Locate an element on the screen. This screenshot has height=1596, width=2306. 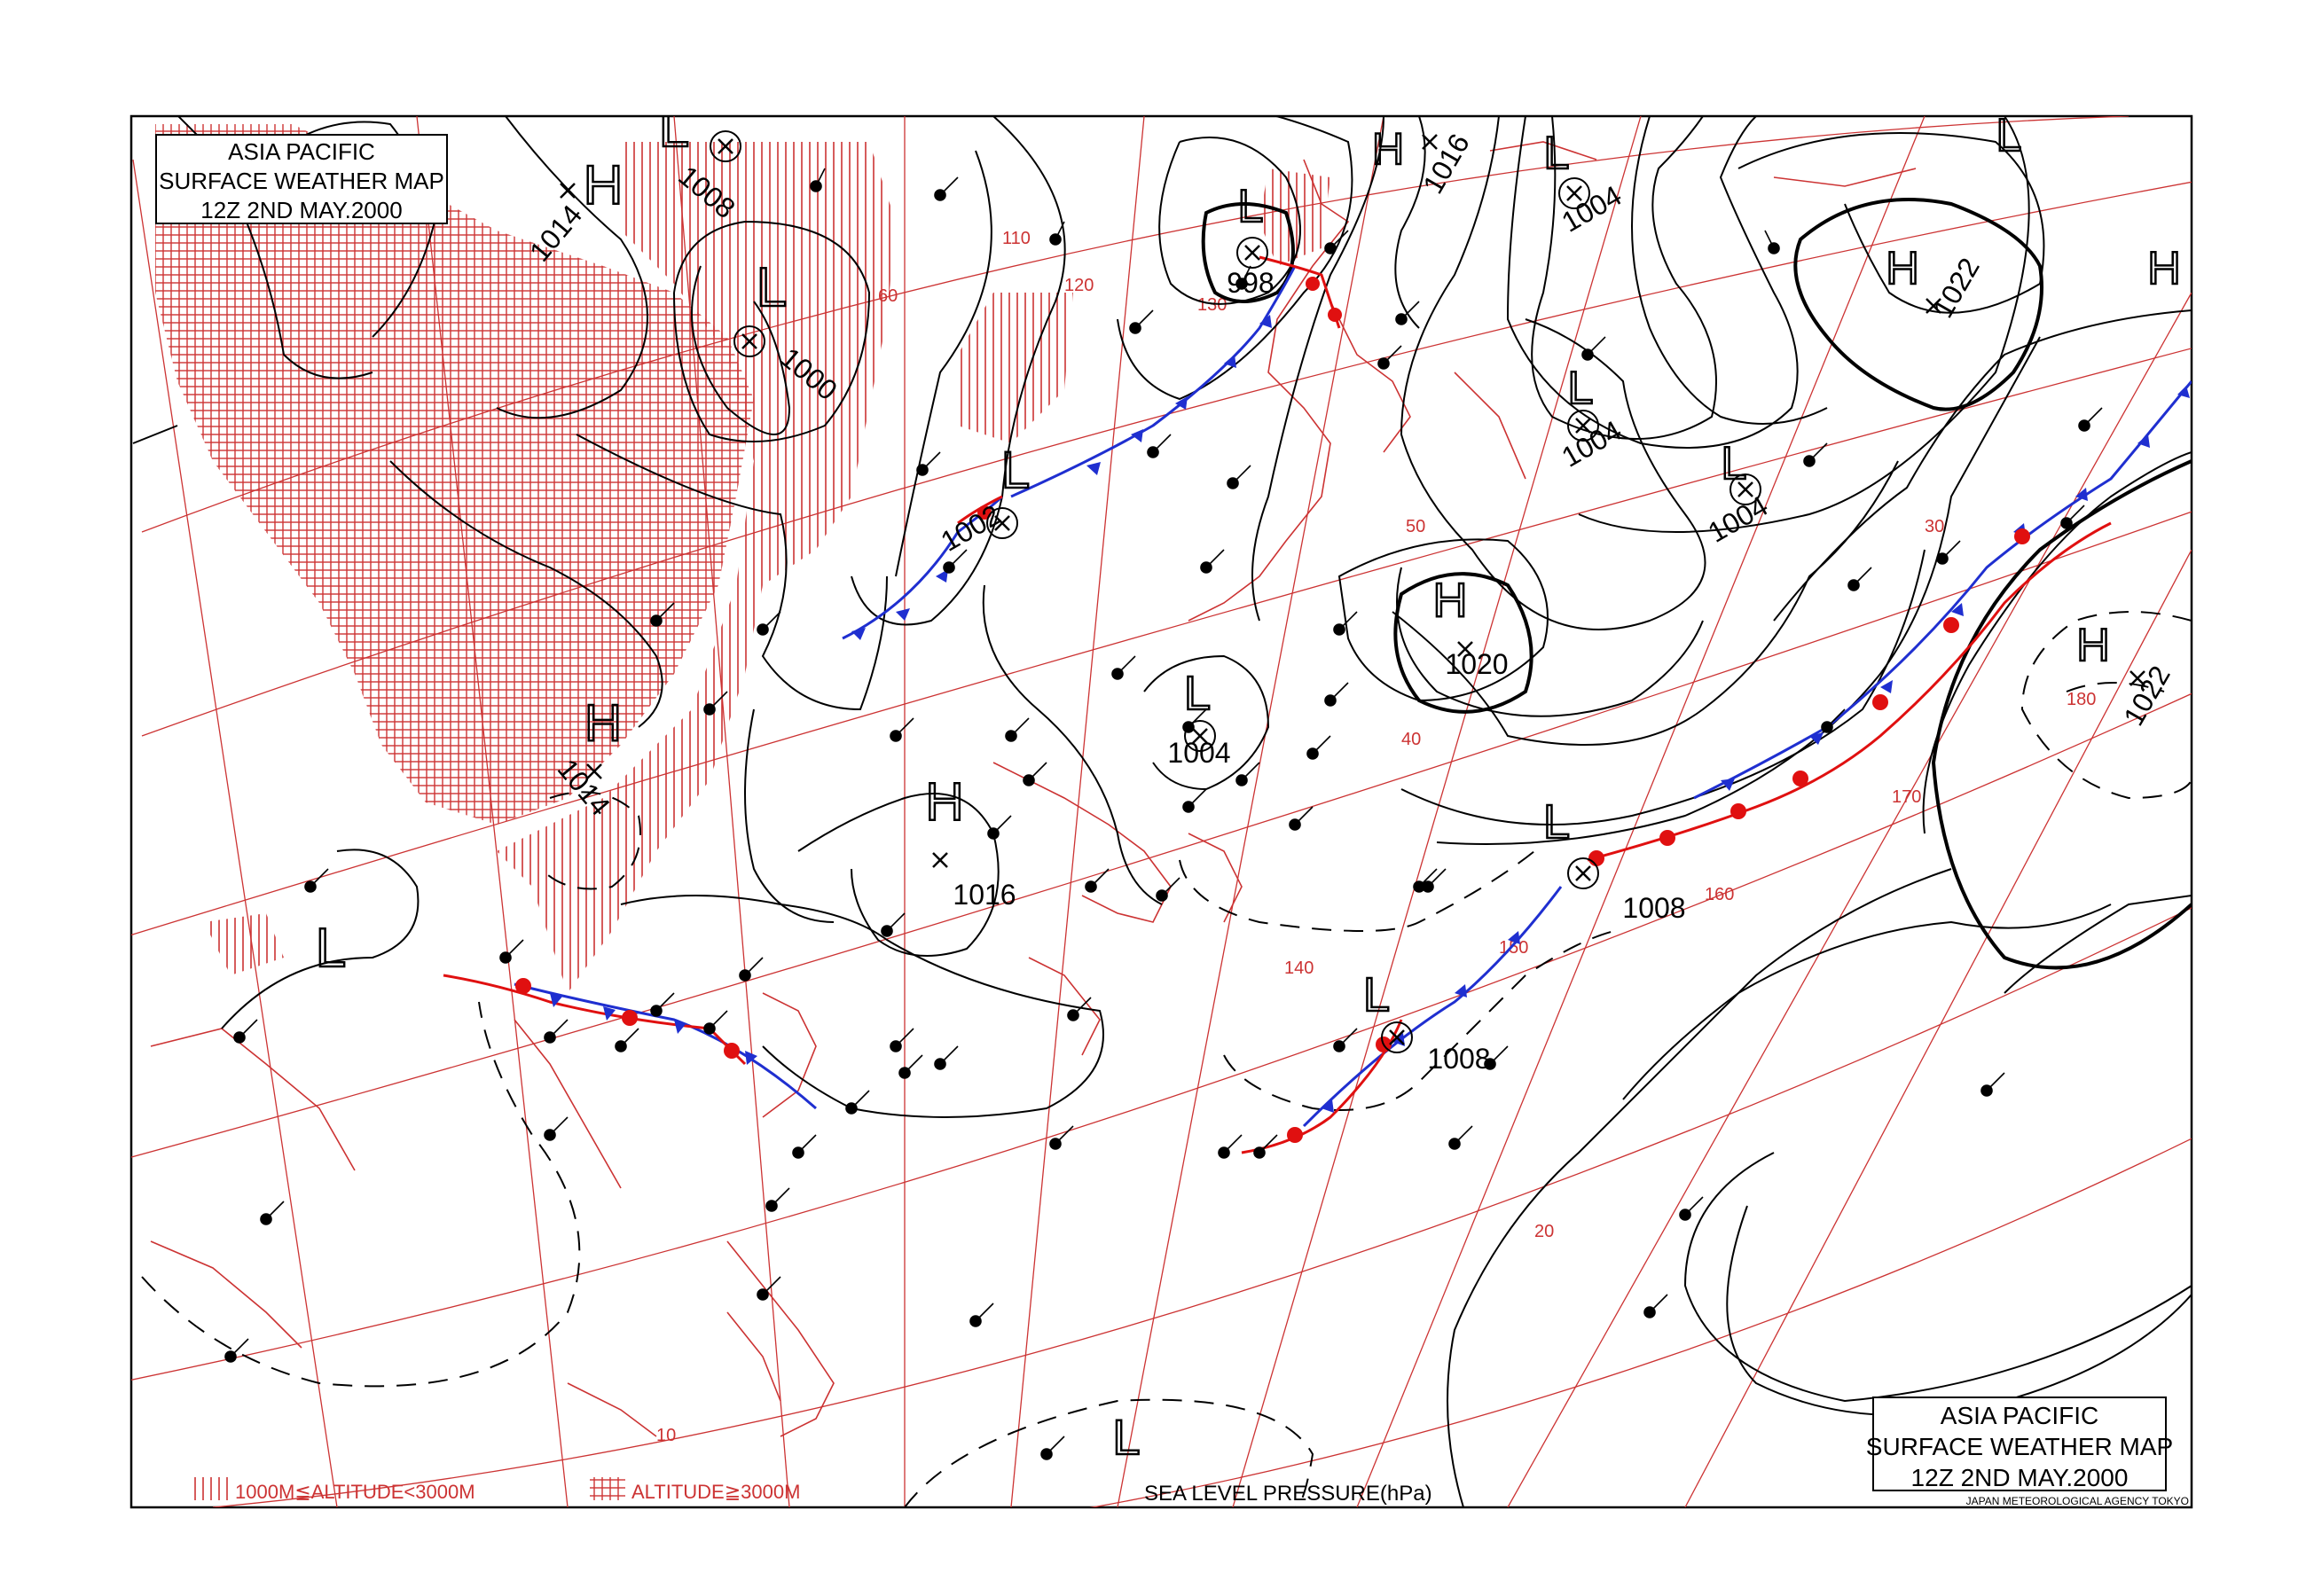
pressure-value: 1008 is located at coordinates (1653, 908).